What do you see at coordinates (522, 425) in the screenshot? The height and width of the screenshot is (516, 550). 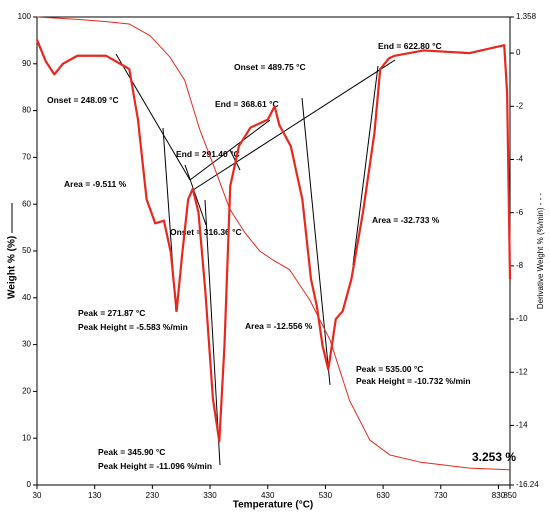 I see `y2-tick-label: -14` at bounding box center [522, 425].